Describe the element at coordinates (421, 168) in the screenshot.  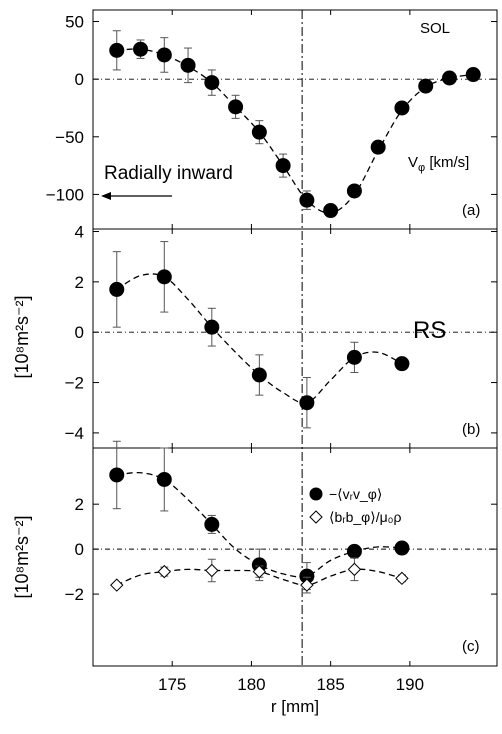
I see `quantity-subscript: φ` at that location.